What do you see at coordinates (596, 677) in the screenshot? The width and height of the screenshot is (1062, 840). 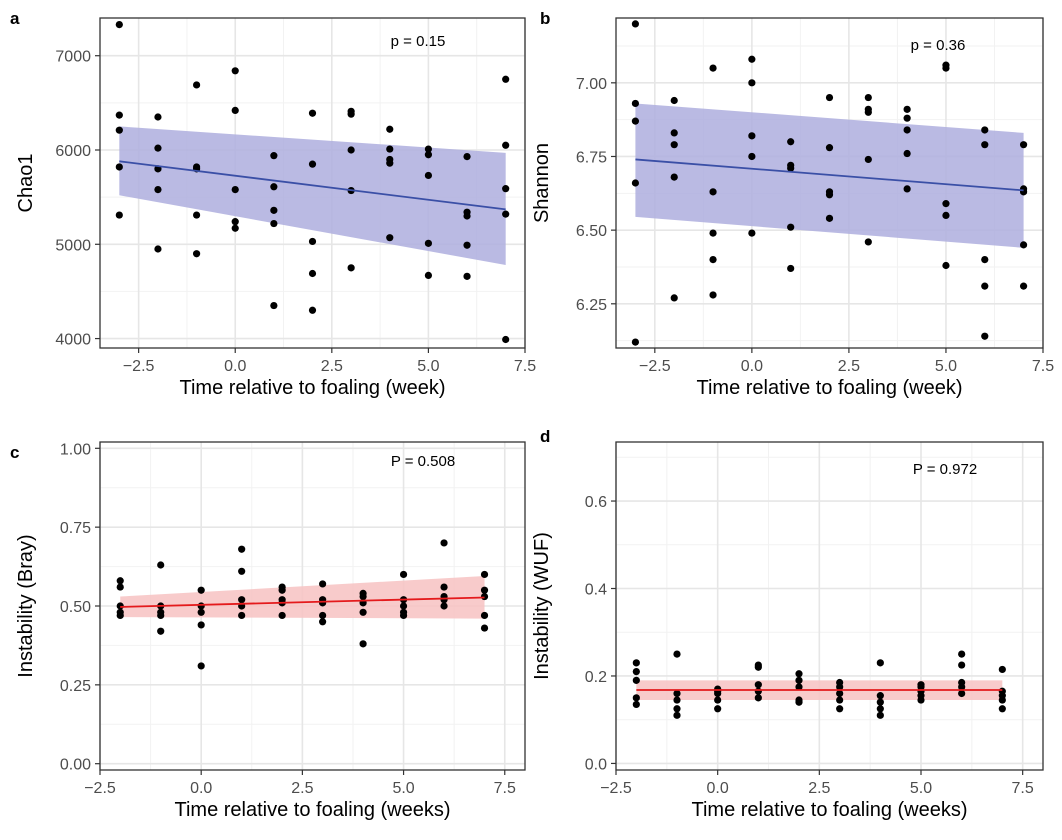 I see `y-tick-label: 0.2` at bounding box center [596, 677].